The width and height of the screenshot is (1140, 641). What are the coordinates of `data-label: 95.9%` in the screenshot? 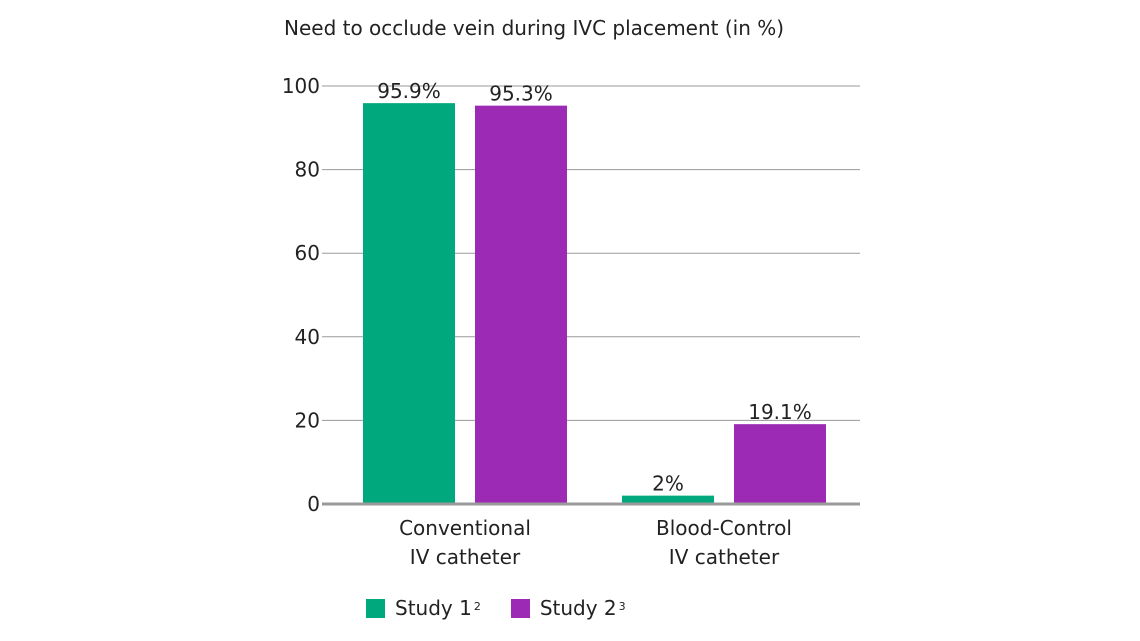 It's located at (409, 91).